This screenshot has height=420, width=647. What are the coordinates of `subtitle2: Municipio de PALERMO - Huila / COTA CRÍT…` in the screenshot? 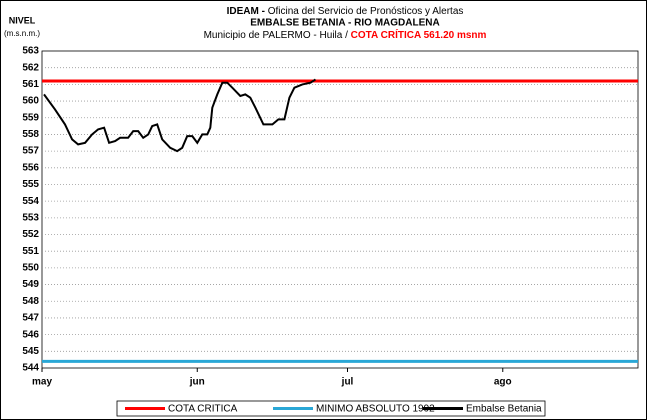 It's located at (345, 34).